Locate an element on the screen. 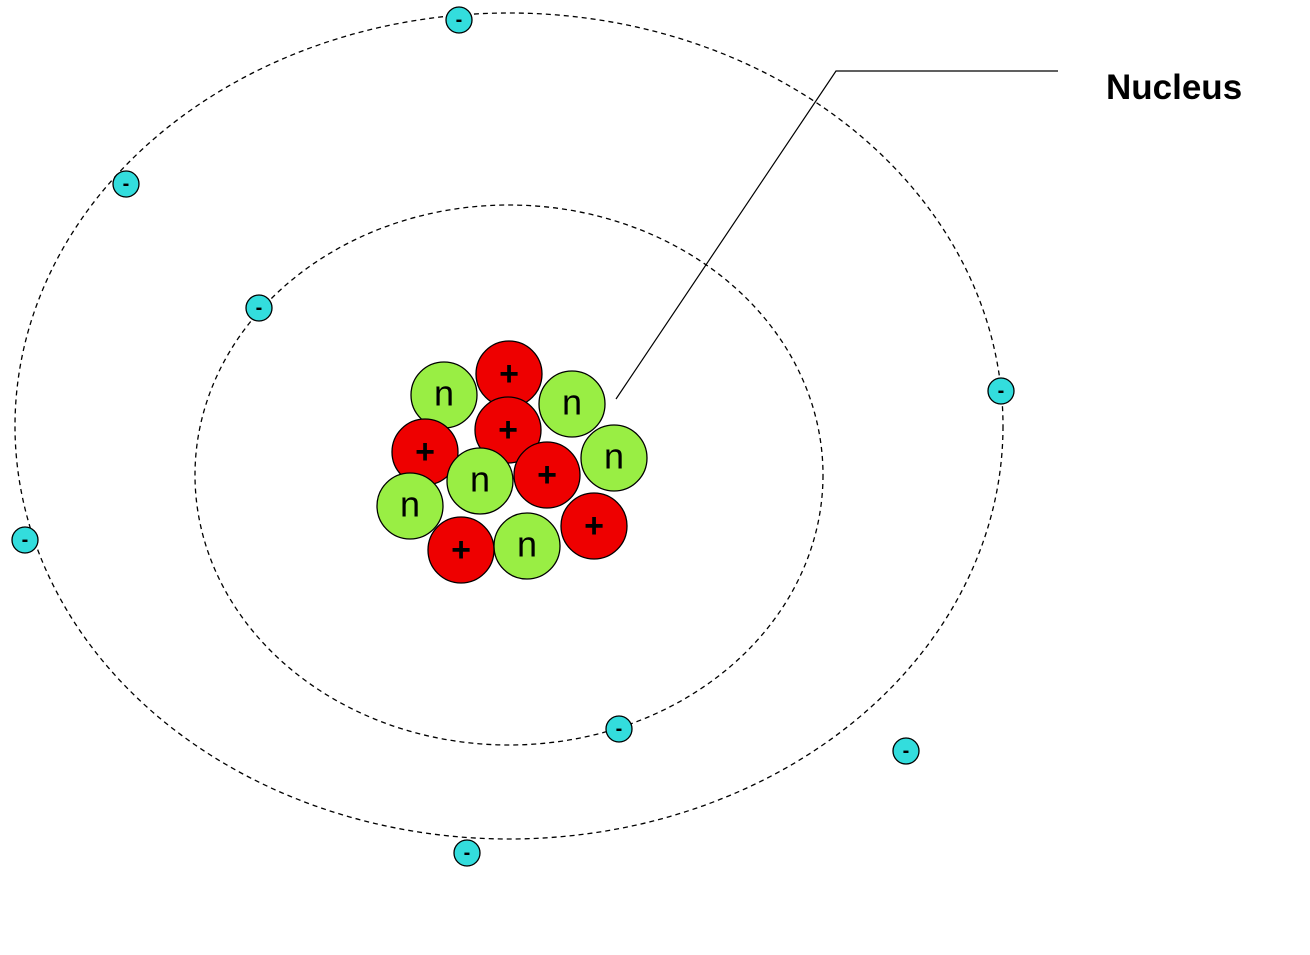 This screenshot has width=1310, height=955. neutron-2-symbol: n is located at coordinates (572, 402).